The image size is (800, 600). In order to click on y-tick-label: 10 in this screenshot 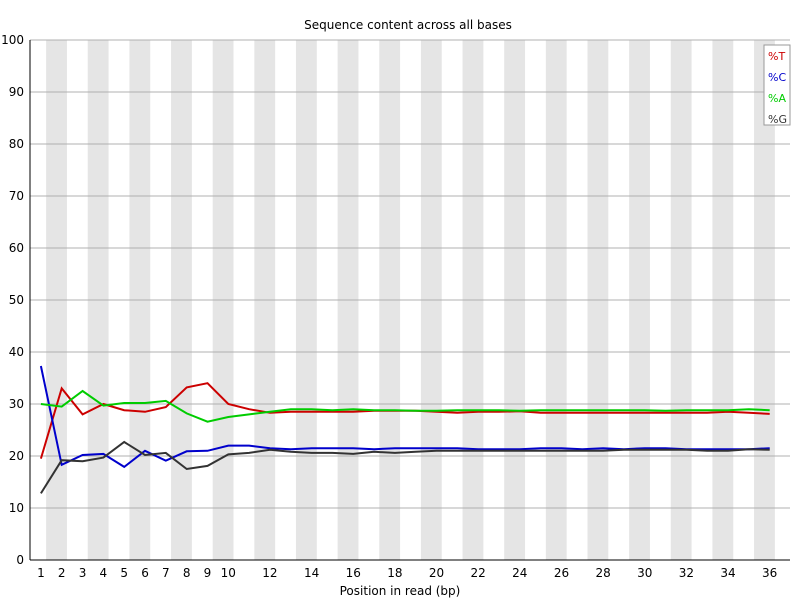, I will do `click(16, 508)`.